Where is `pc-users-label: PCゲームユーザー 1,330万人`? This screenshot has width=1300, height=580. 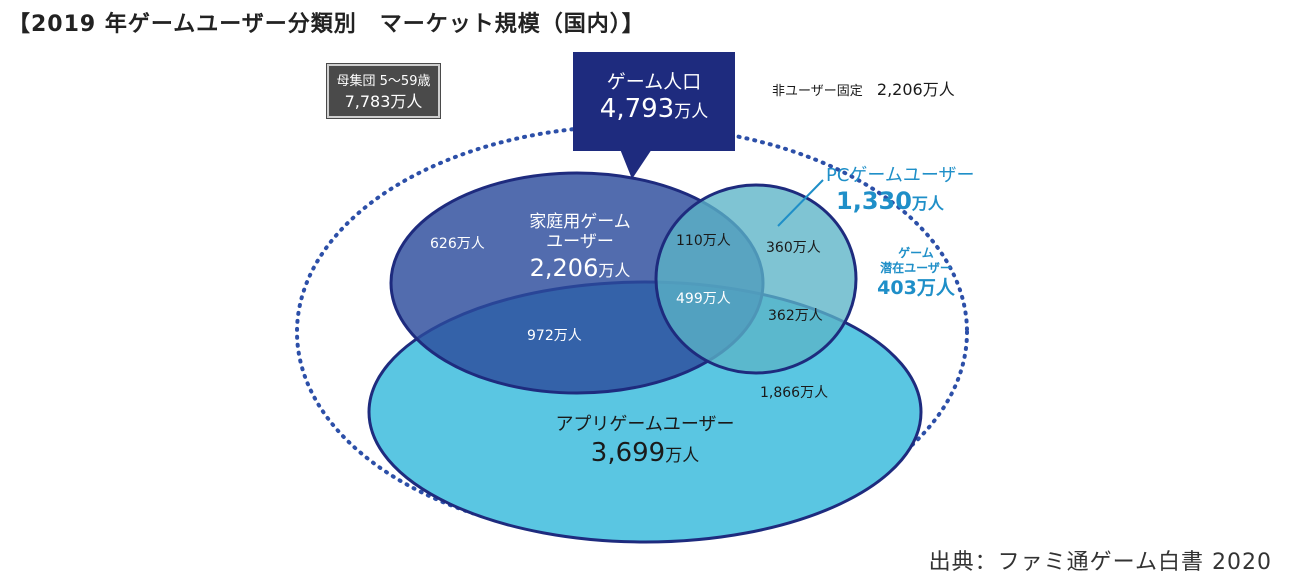 pc-users-label: PCゲームユーザー 1,330万人 is located at coordinates (900, 191).